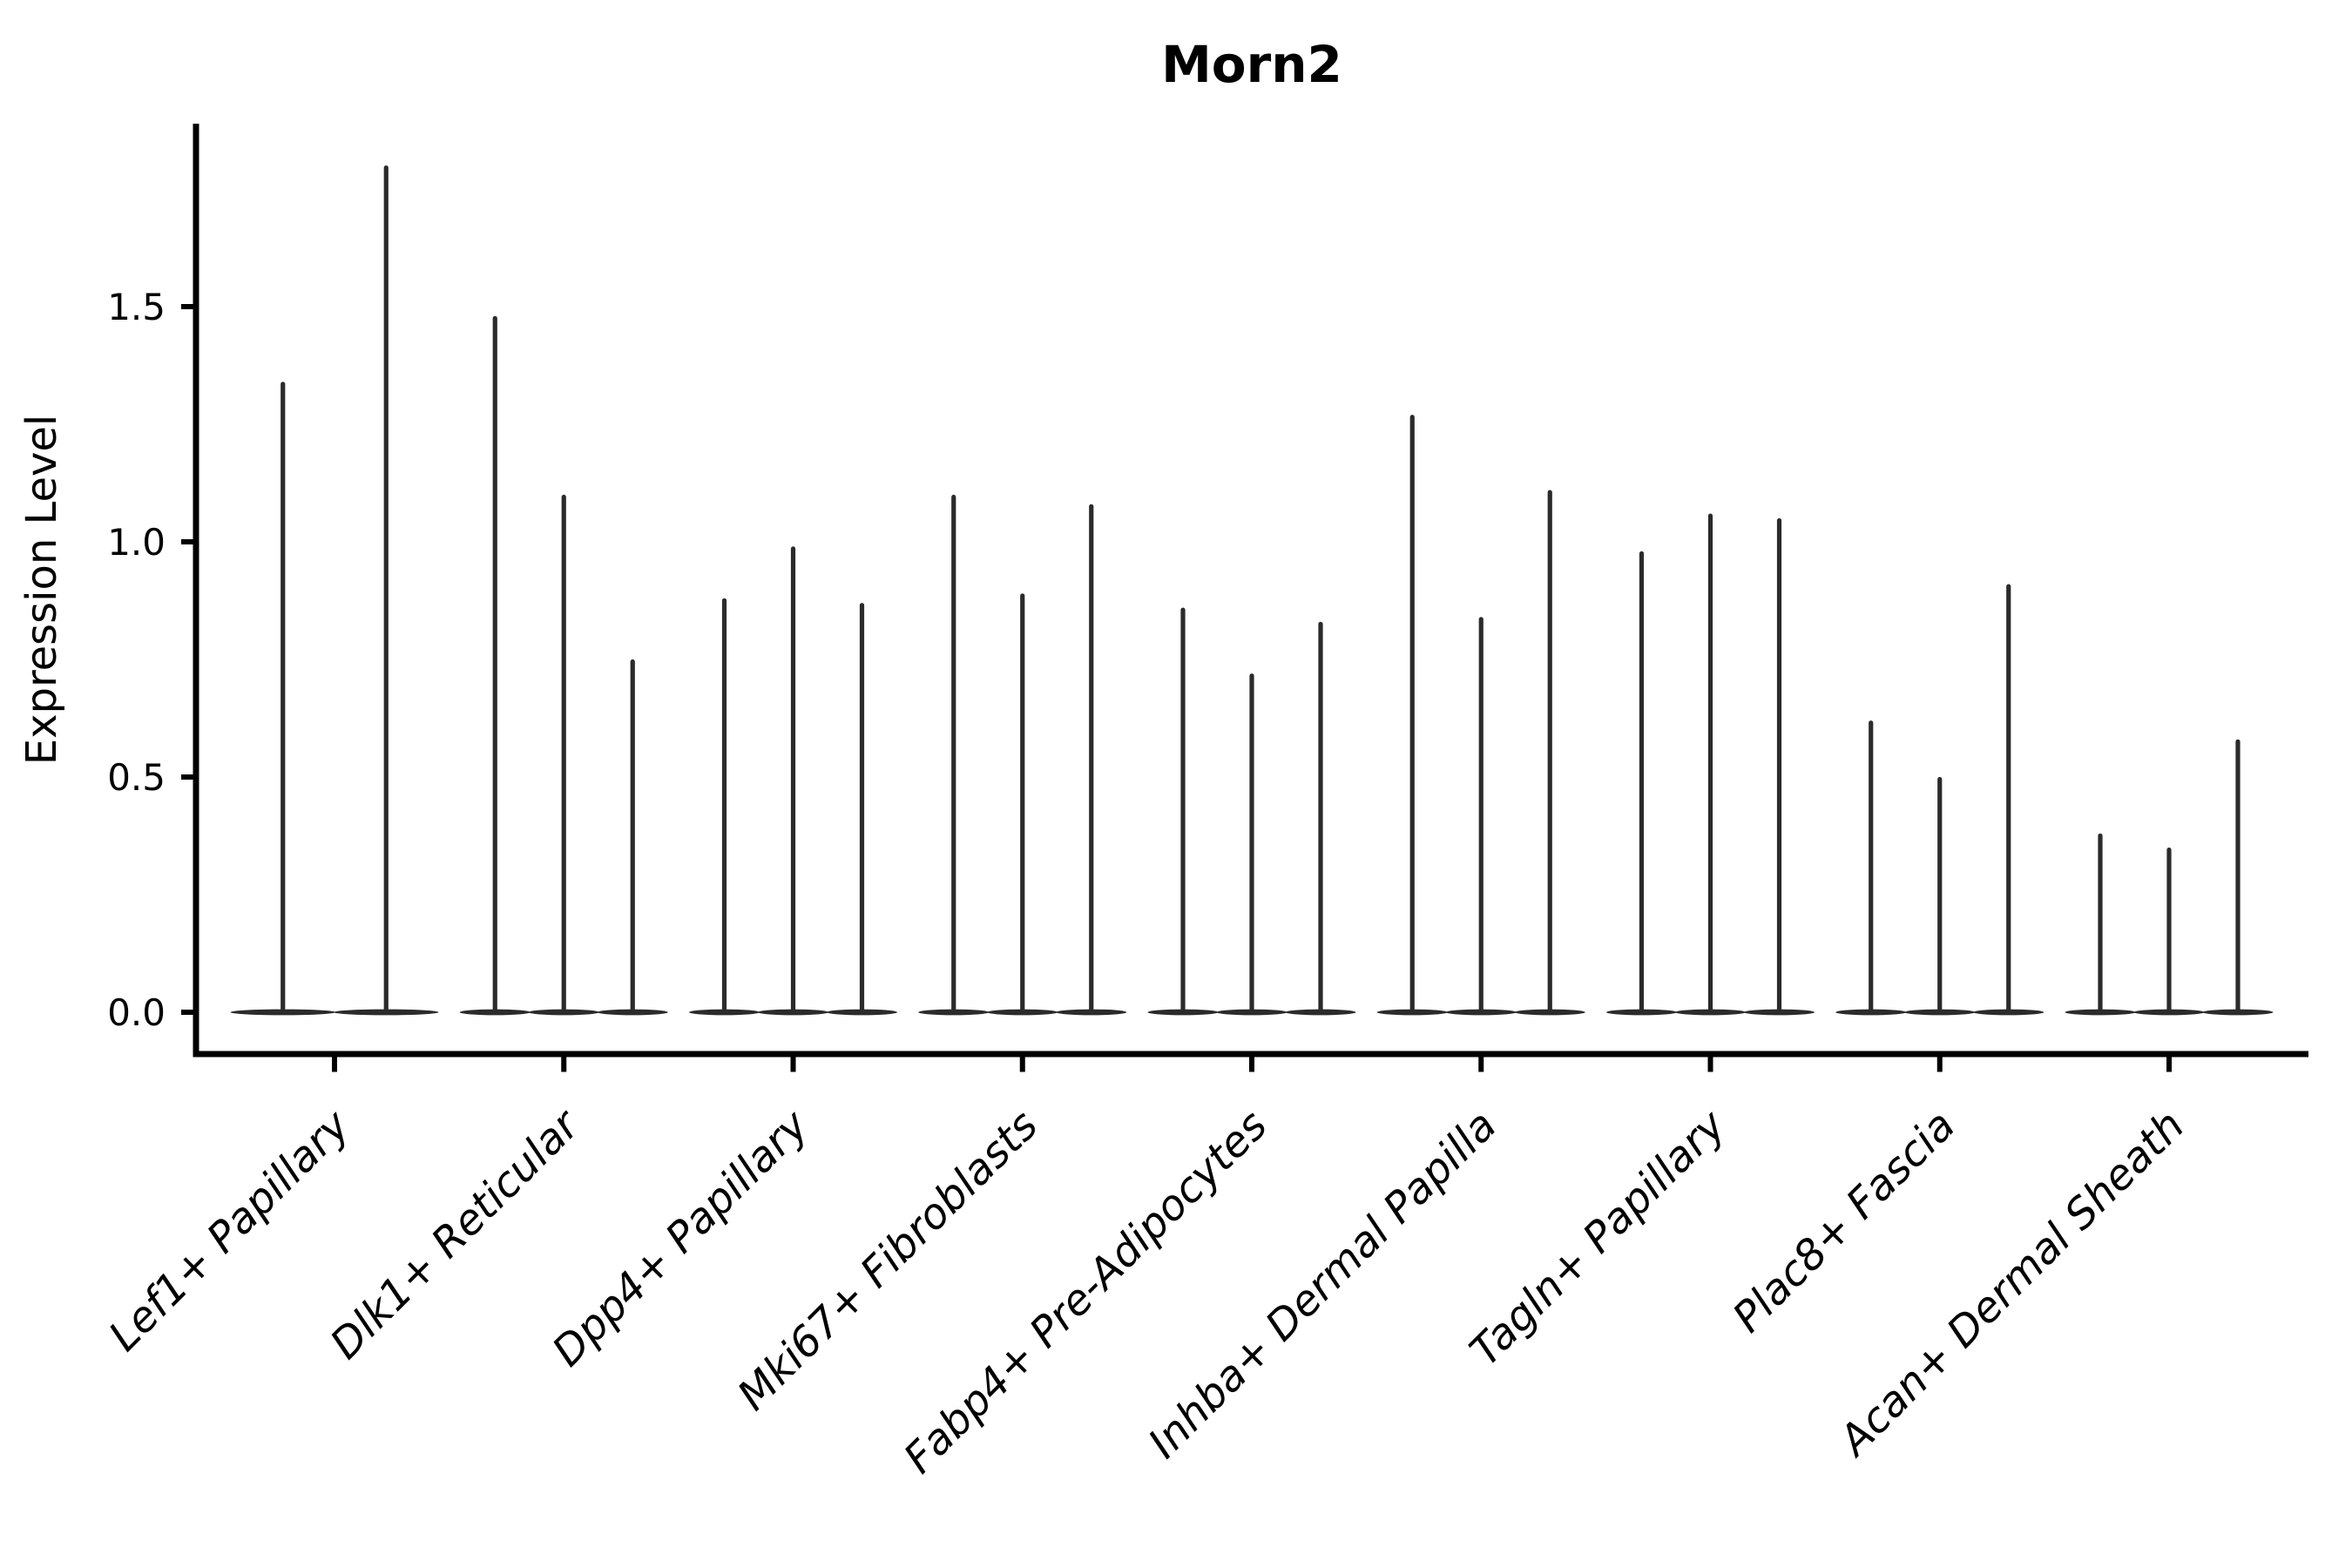  I want to click on x-tick-label: Plac8+ Fascia, so click(1845, 1221).